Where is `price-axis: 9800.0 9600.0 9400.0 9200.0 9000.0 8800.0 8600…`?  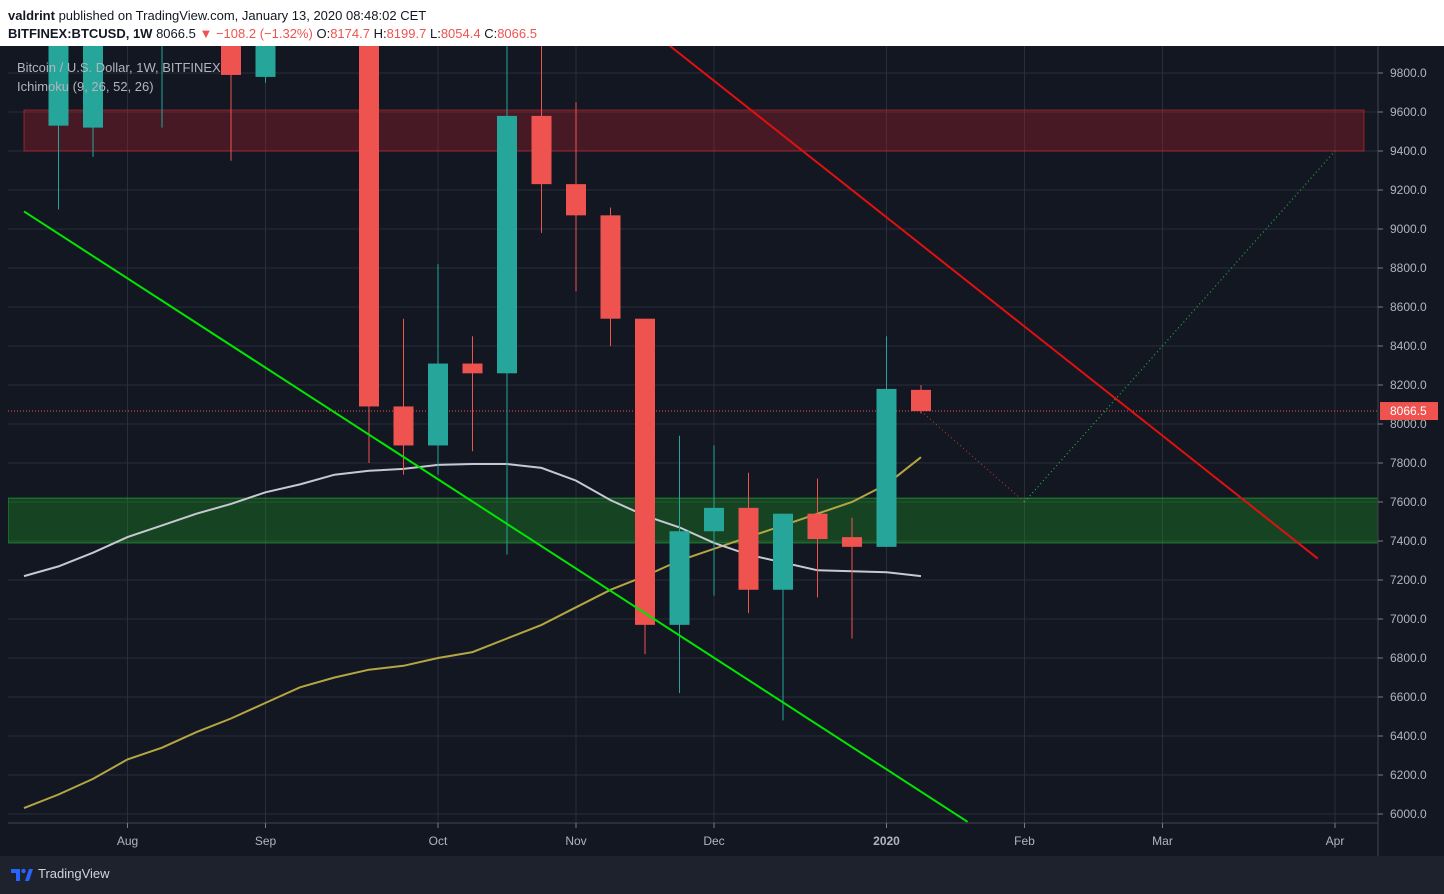
price-axis: 9800.0 9600.0 9400.0 9200.0 9000.0 8800.0 8600… is located at coordinates (1408, 443).